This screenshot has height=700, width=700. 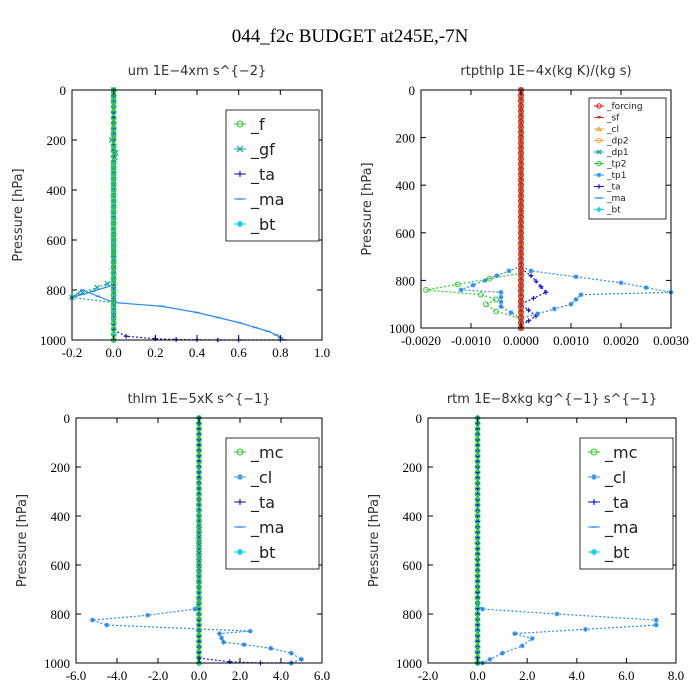 I want to click on x-tick-label: 6.0, so click(x=322, y=675).